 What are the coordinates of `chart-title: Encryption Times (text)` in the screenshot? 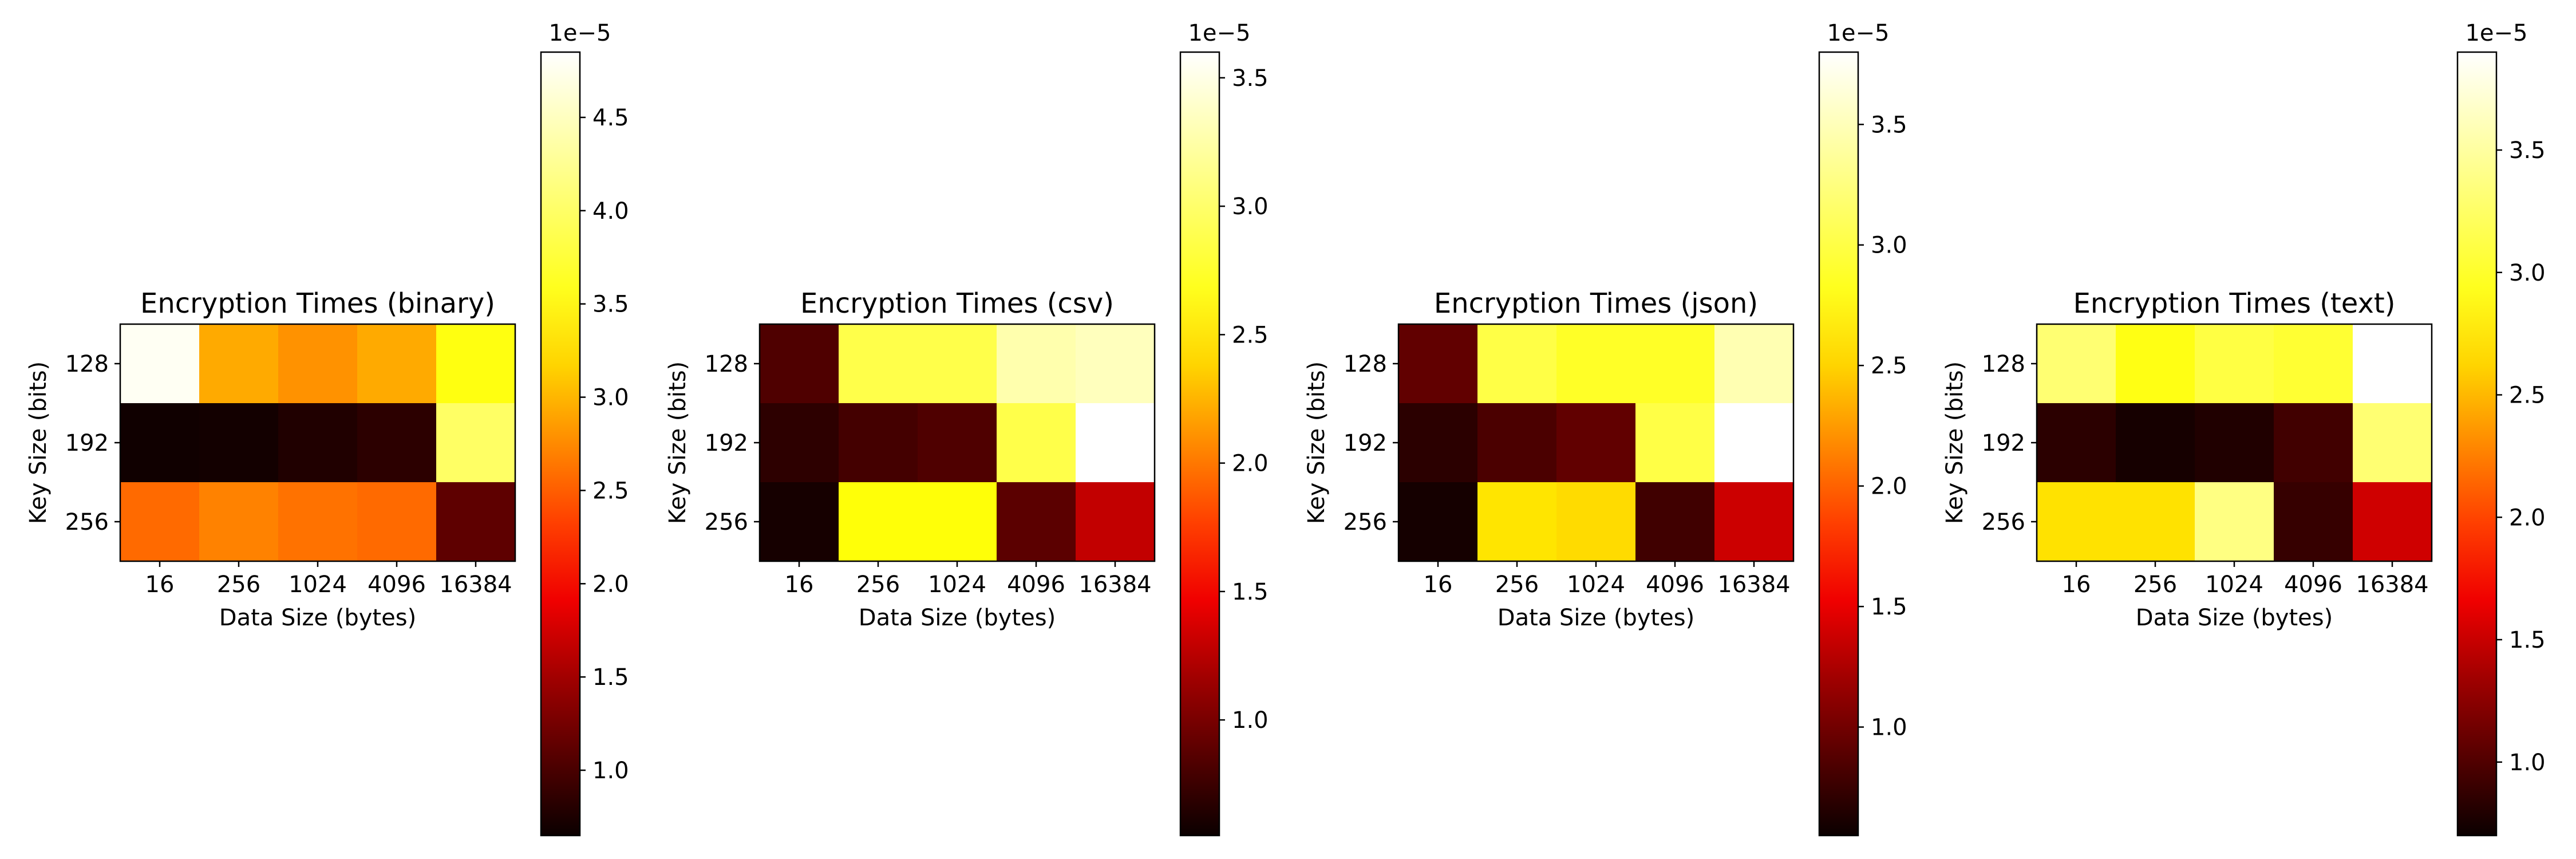 It's located at (2234, 303).